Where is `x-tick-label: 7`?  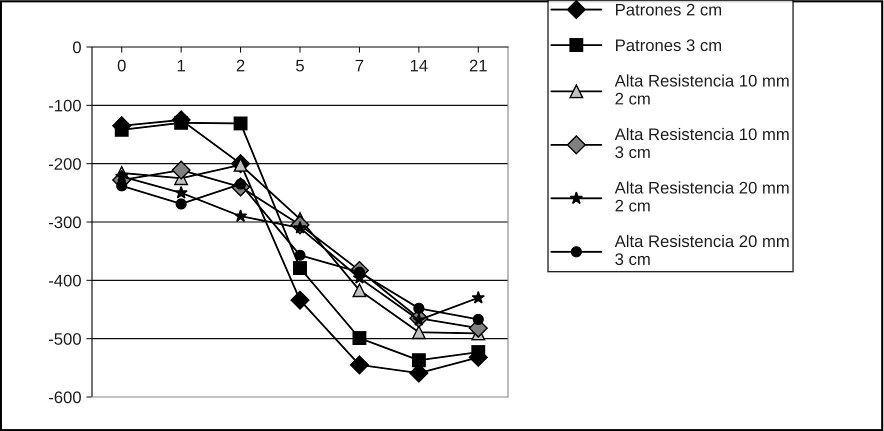
x-tick-label: 7 is located at coordinates (360, 66).